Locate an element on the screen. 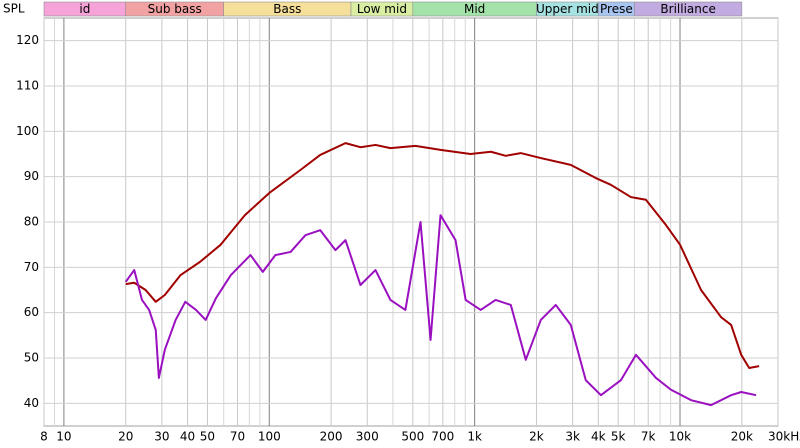 The image size is (800, 448). band-label: Prese is located at coordinates (616, 9).